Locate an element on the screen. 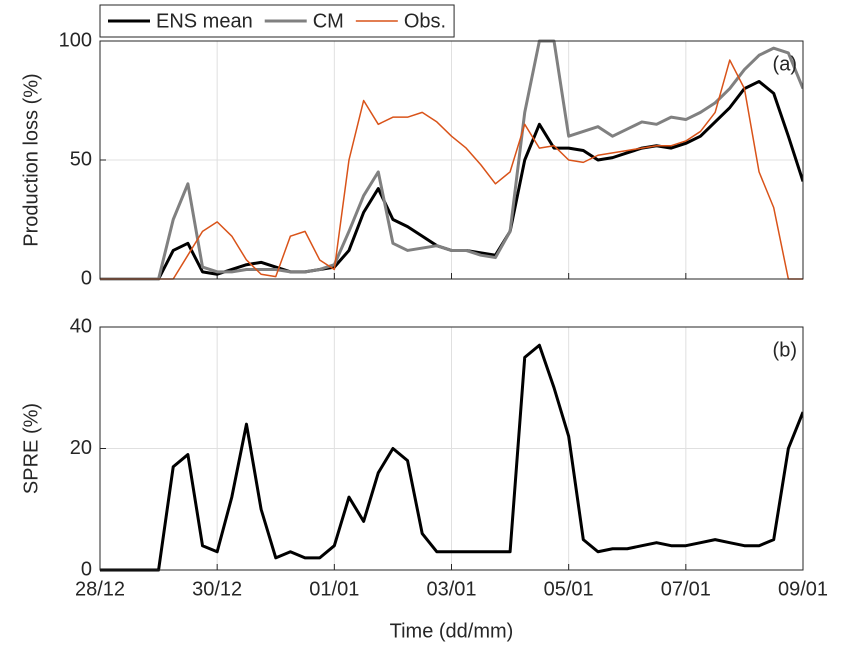 This screenshot has height=649, width=849. legend-label: Obs. is located at coordinates (425, 21).